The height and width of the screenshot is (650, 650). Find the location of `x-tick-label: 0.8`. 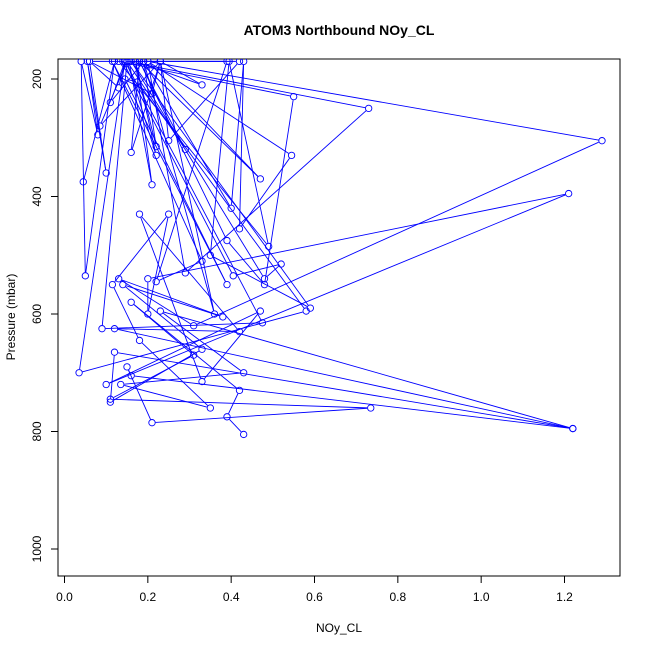

x-tick-label: 0.8 is located at coordinates (397, 597).